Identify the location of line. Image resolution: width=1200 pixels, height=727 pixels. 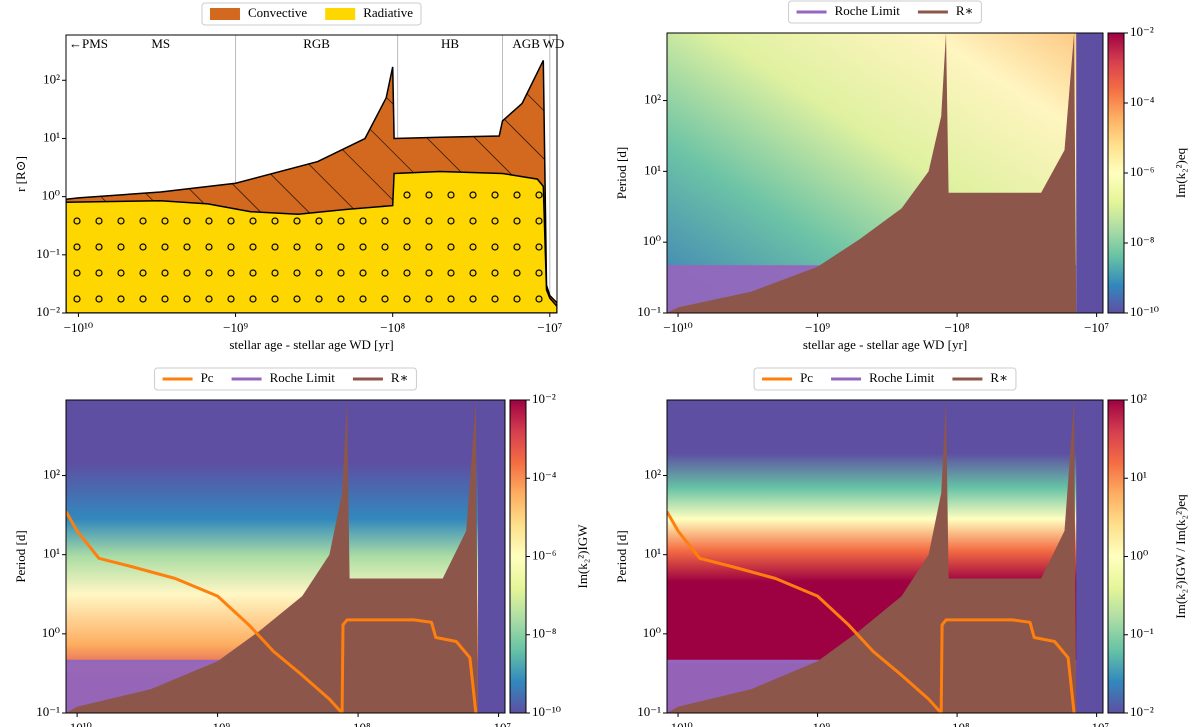
(871, 611).